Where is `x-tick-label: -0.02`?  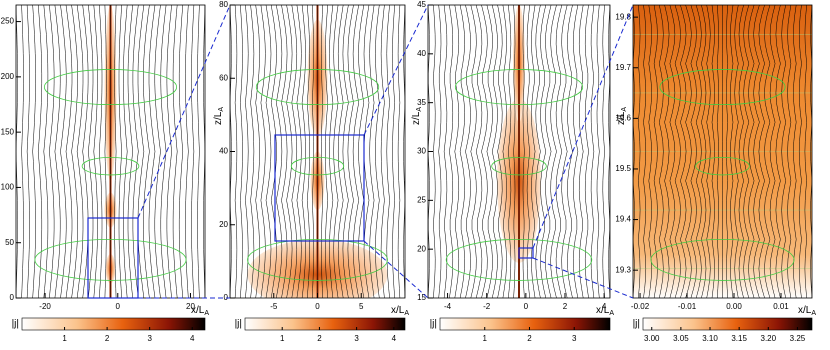 x-tick-label: -0.02 is located at coordinates (640, 306).